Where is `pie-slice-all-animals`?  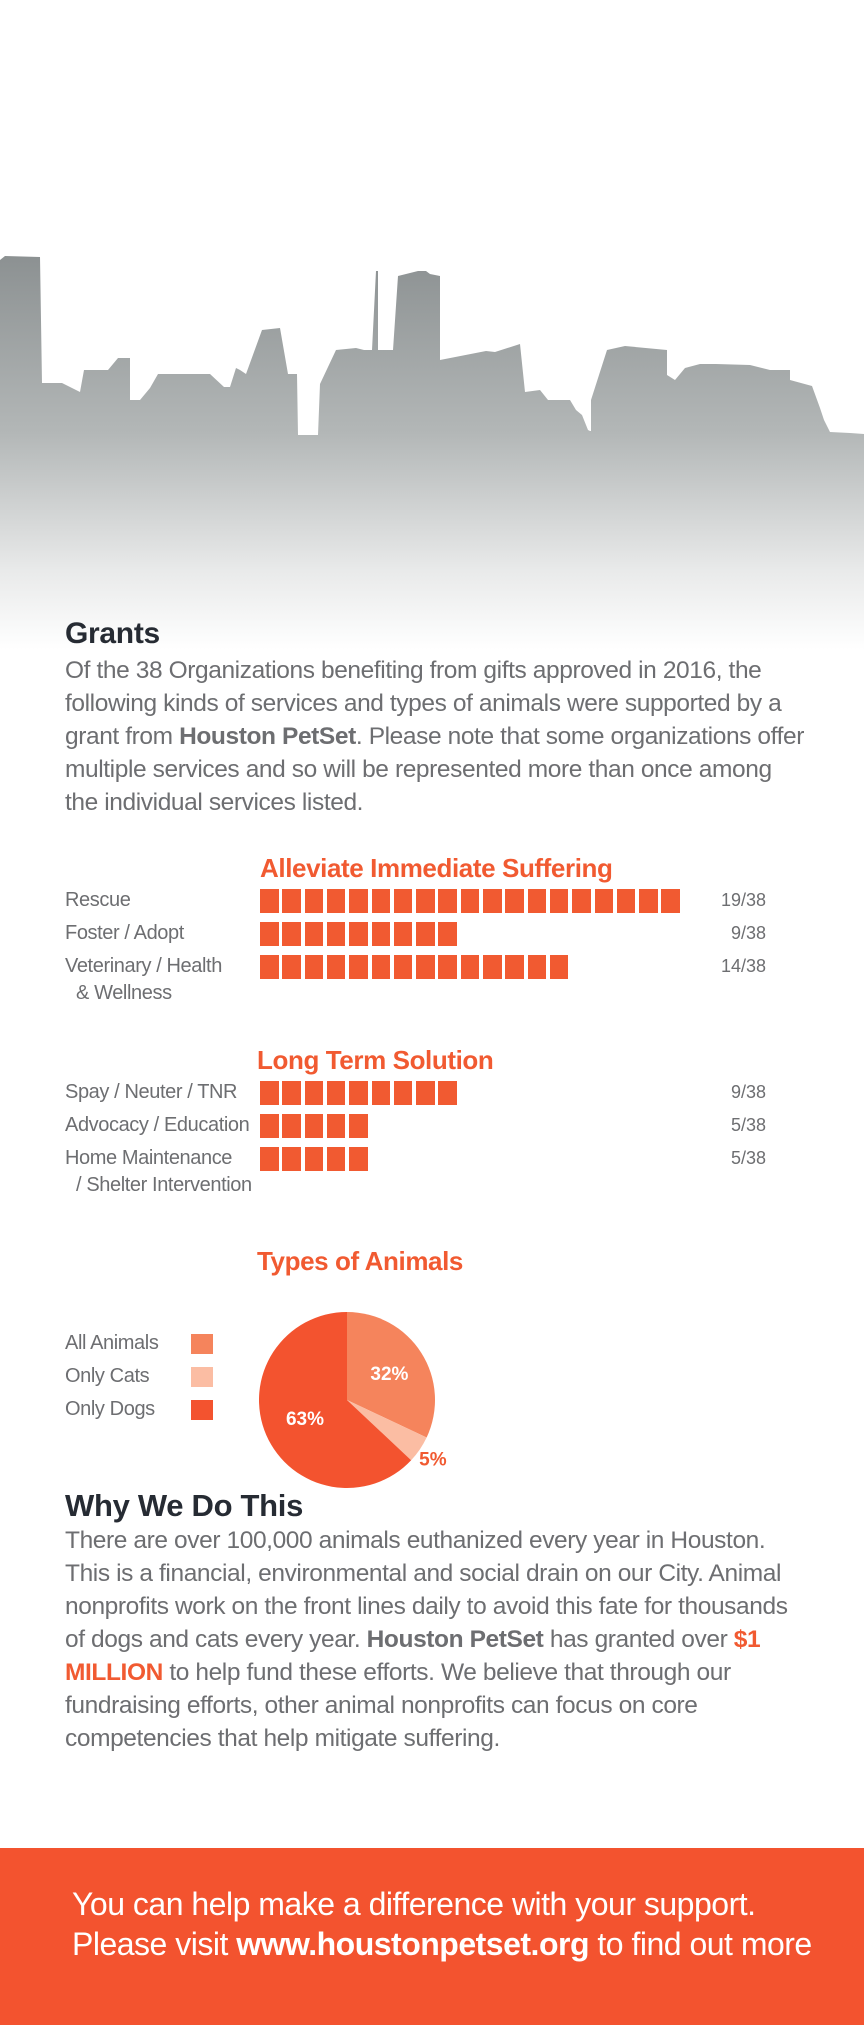 pie-slice-all-animals is located at coordinates (391, 1375).